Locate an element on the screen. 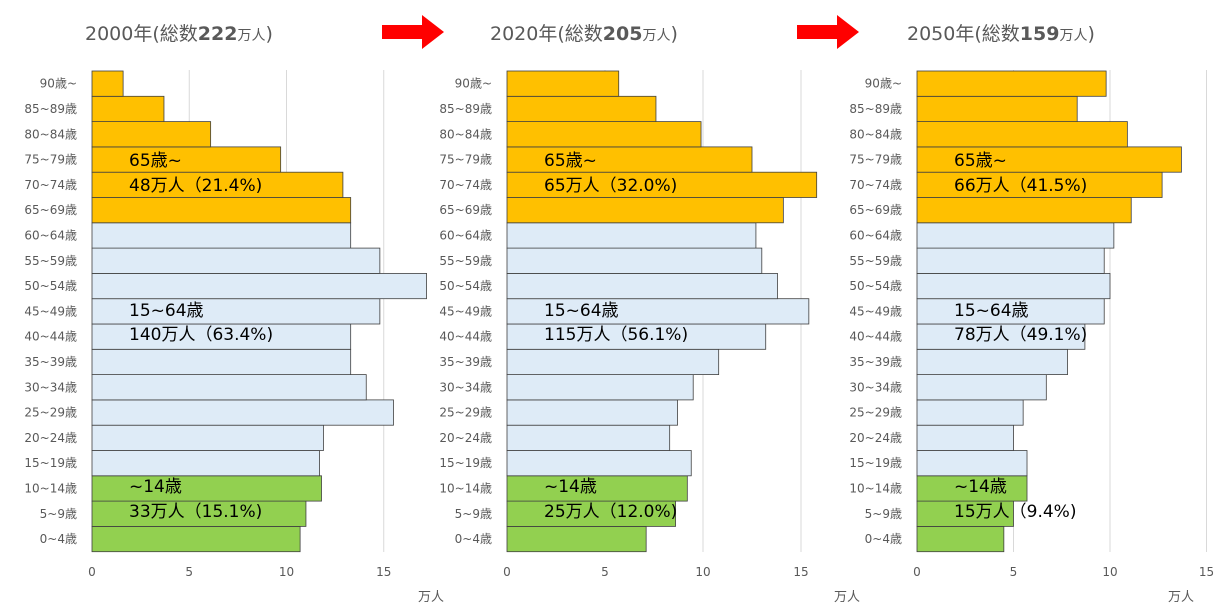  chart-title-close: ) is located at coordinates (1090, 34).